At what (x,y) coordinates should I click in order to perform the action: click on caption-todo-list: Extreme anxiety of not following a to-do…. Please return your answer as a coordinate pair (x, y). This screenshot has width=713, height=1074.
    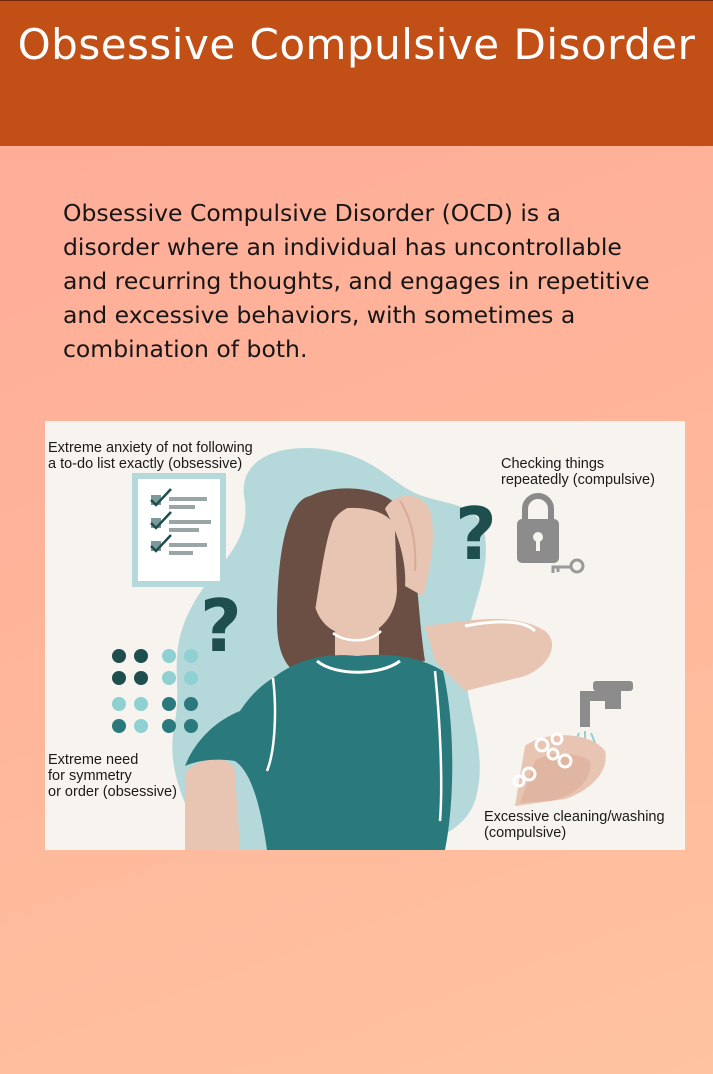
    Looking at the image, I should click on (150, 456).